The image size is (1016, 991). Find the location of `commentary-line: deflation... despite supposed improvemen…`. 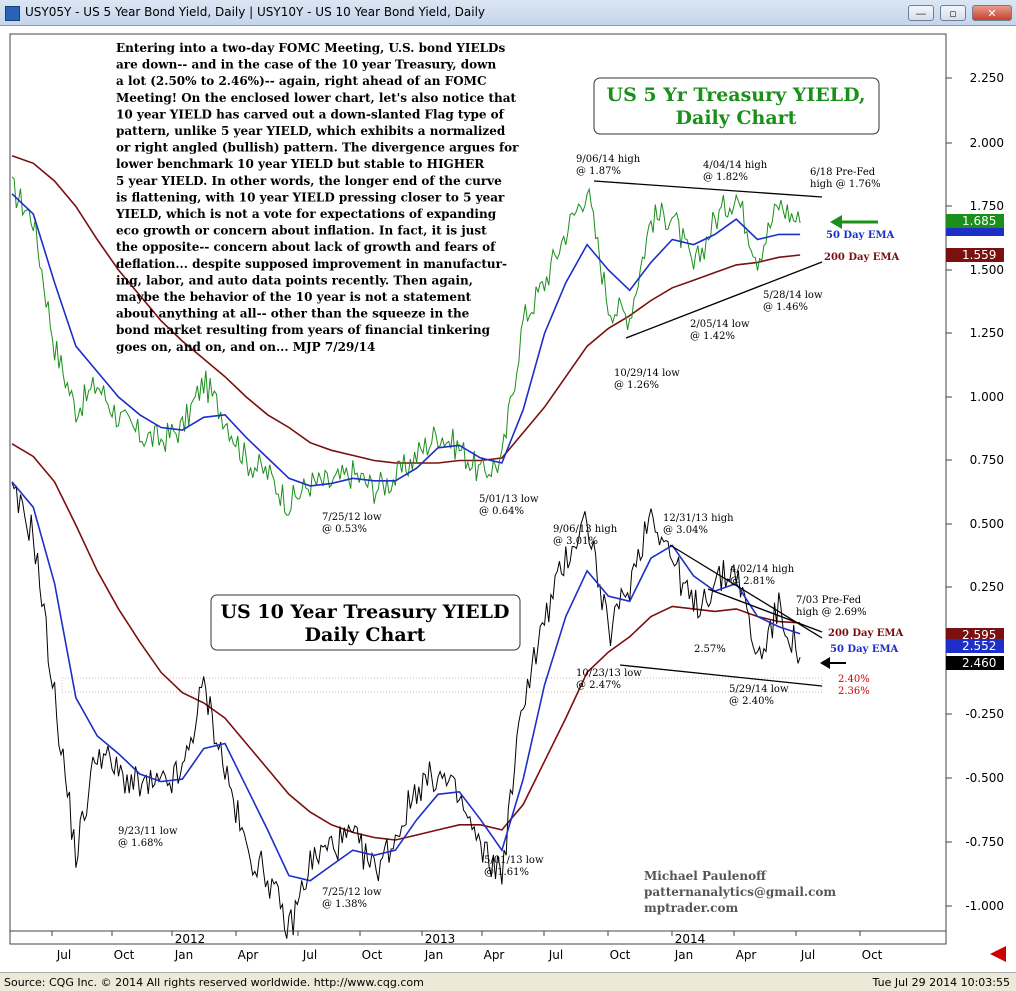

commentary-line: deflation... despite supposed improvemen… is located at coordinates (311, 264).